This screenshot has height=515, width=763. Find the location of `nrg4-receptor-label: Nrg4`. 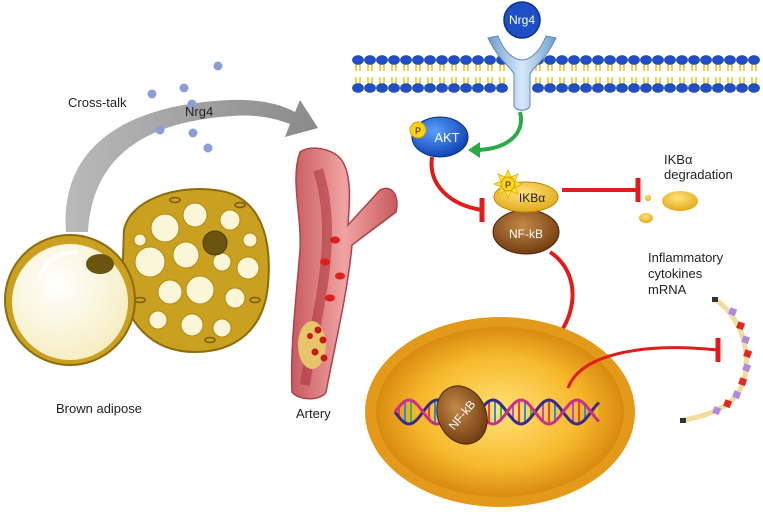

nrg4-receptor-label: Nrg4 is located at coordinates (522, 20).